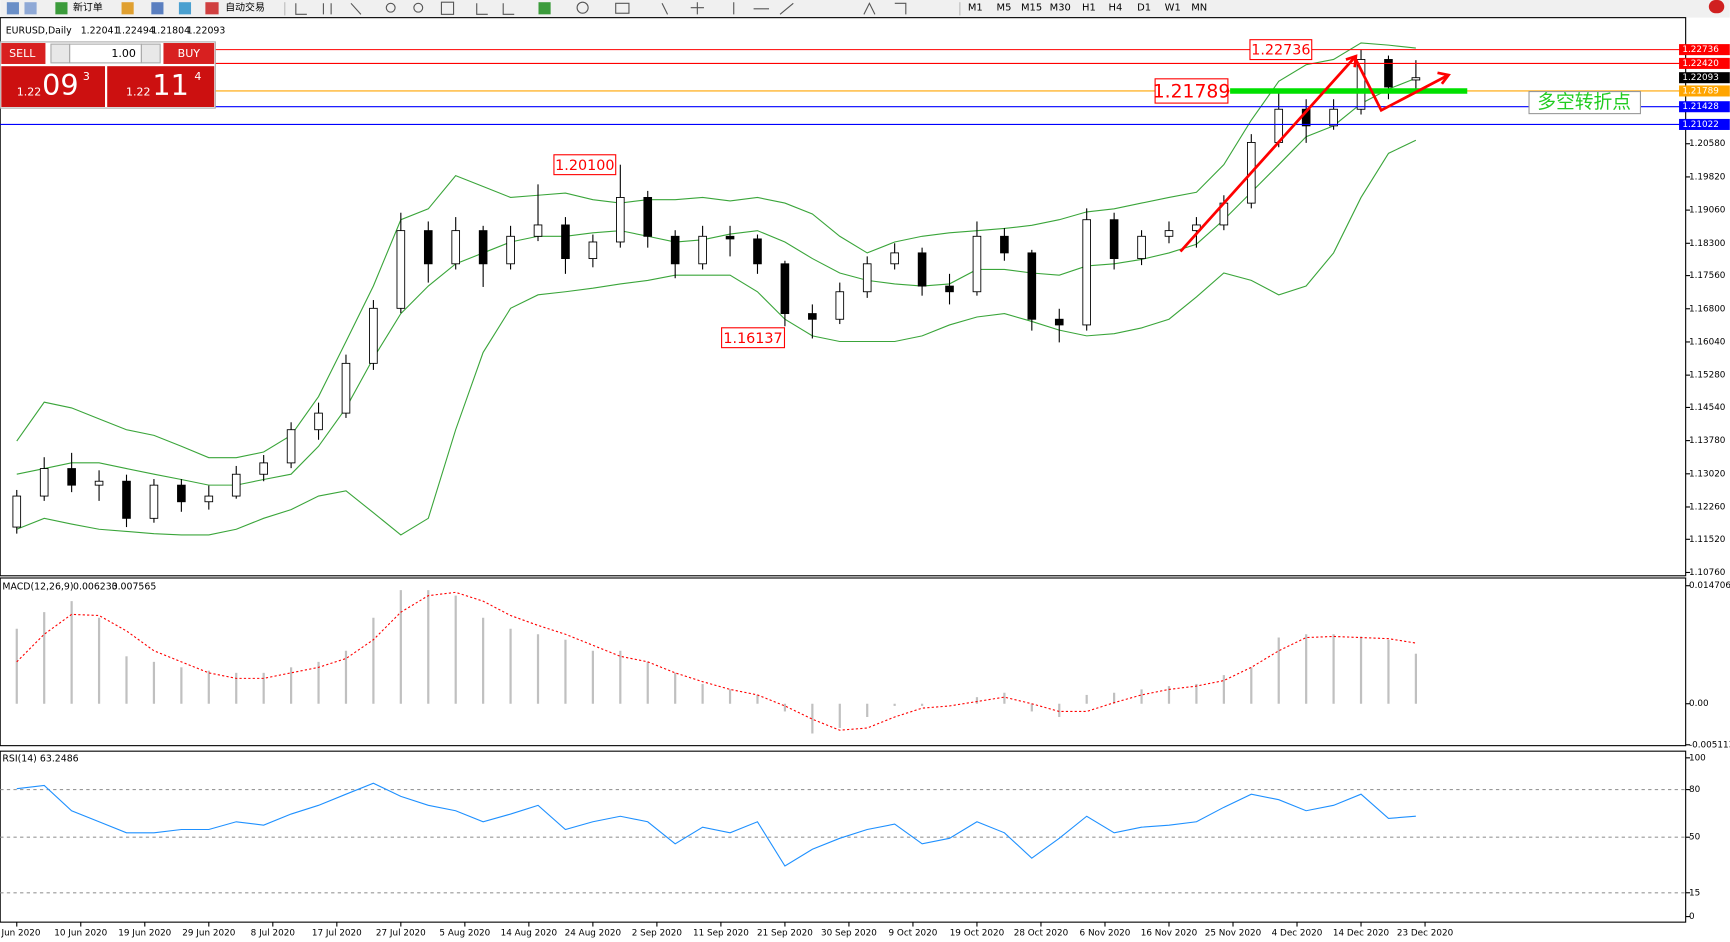 This screenshot has width=1730, height=942. Describe the element at coordinates (123, 53) in the screenshot. I see `lot-value: 1.00` at that location.